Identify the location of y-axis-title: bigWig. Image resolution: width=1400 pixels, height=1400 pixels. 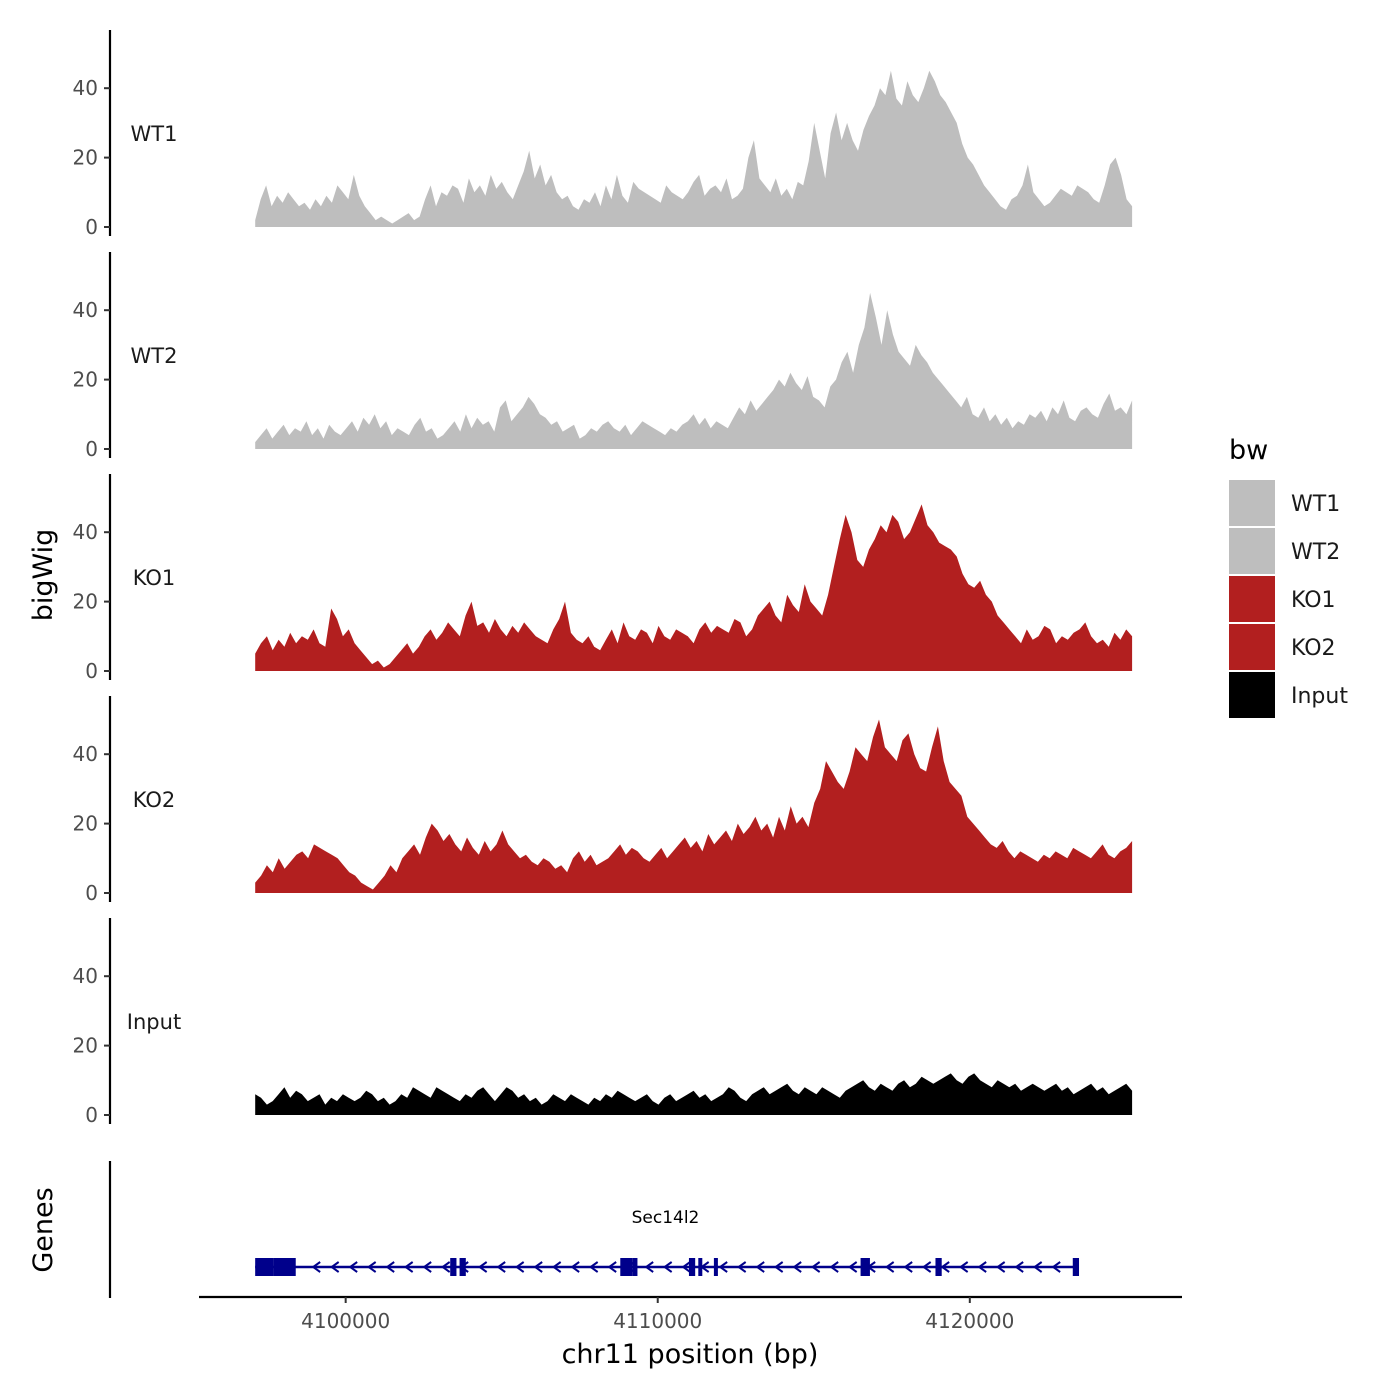
(43, 575).